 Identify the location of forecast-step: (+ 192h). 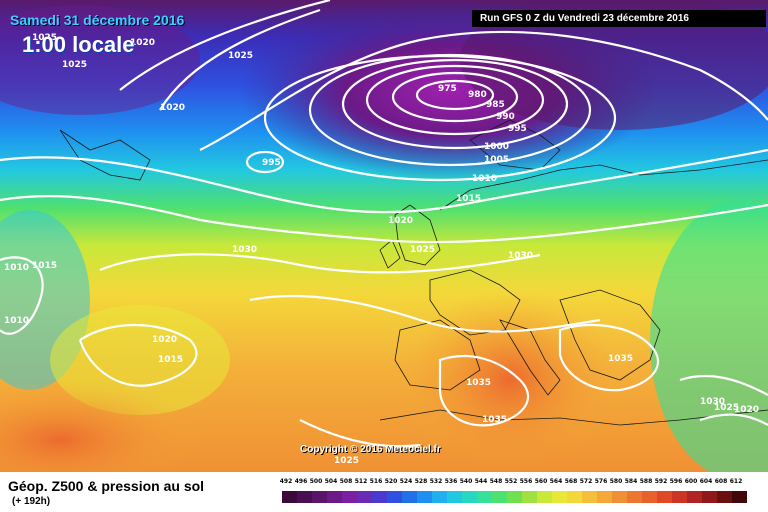
(31, 501).